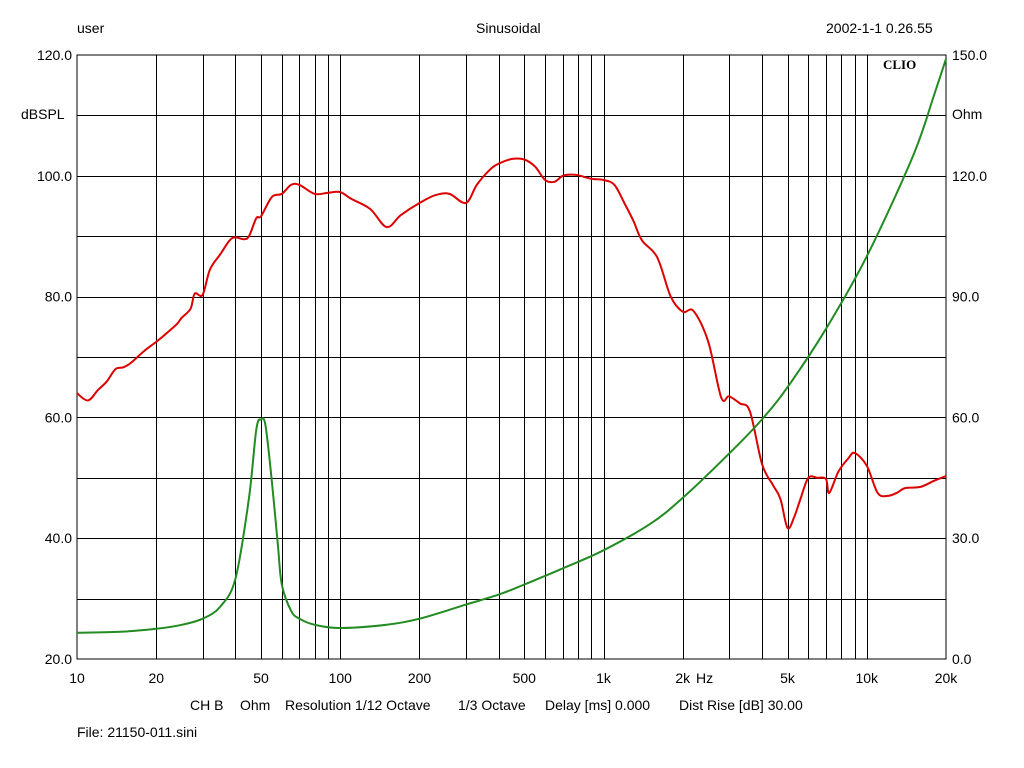 This screenshot has width=1024, height=768. What do you see at coordinates (261, 678) in the screenshot?
I see `x-tick-label: 50` at bounding box center [261, 678].